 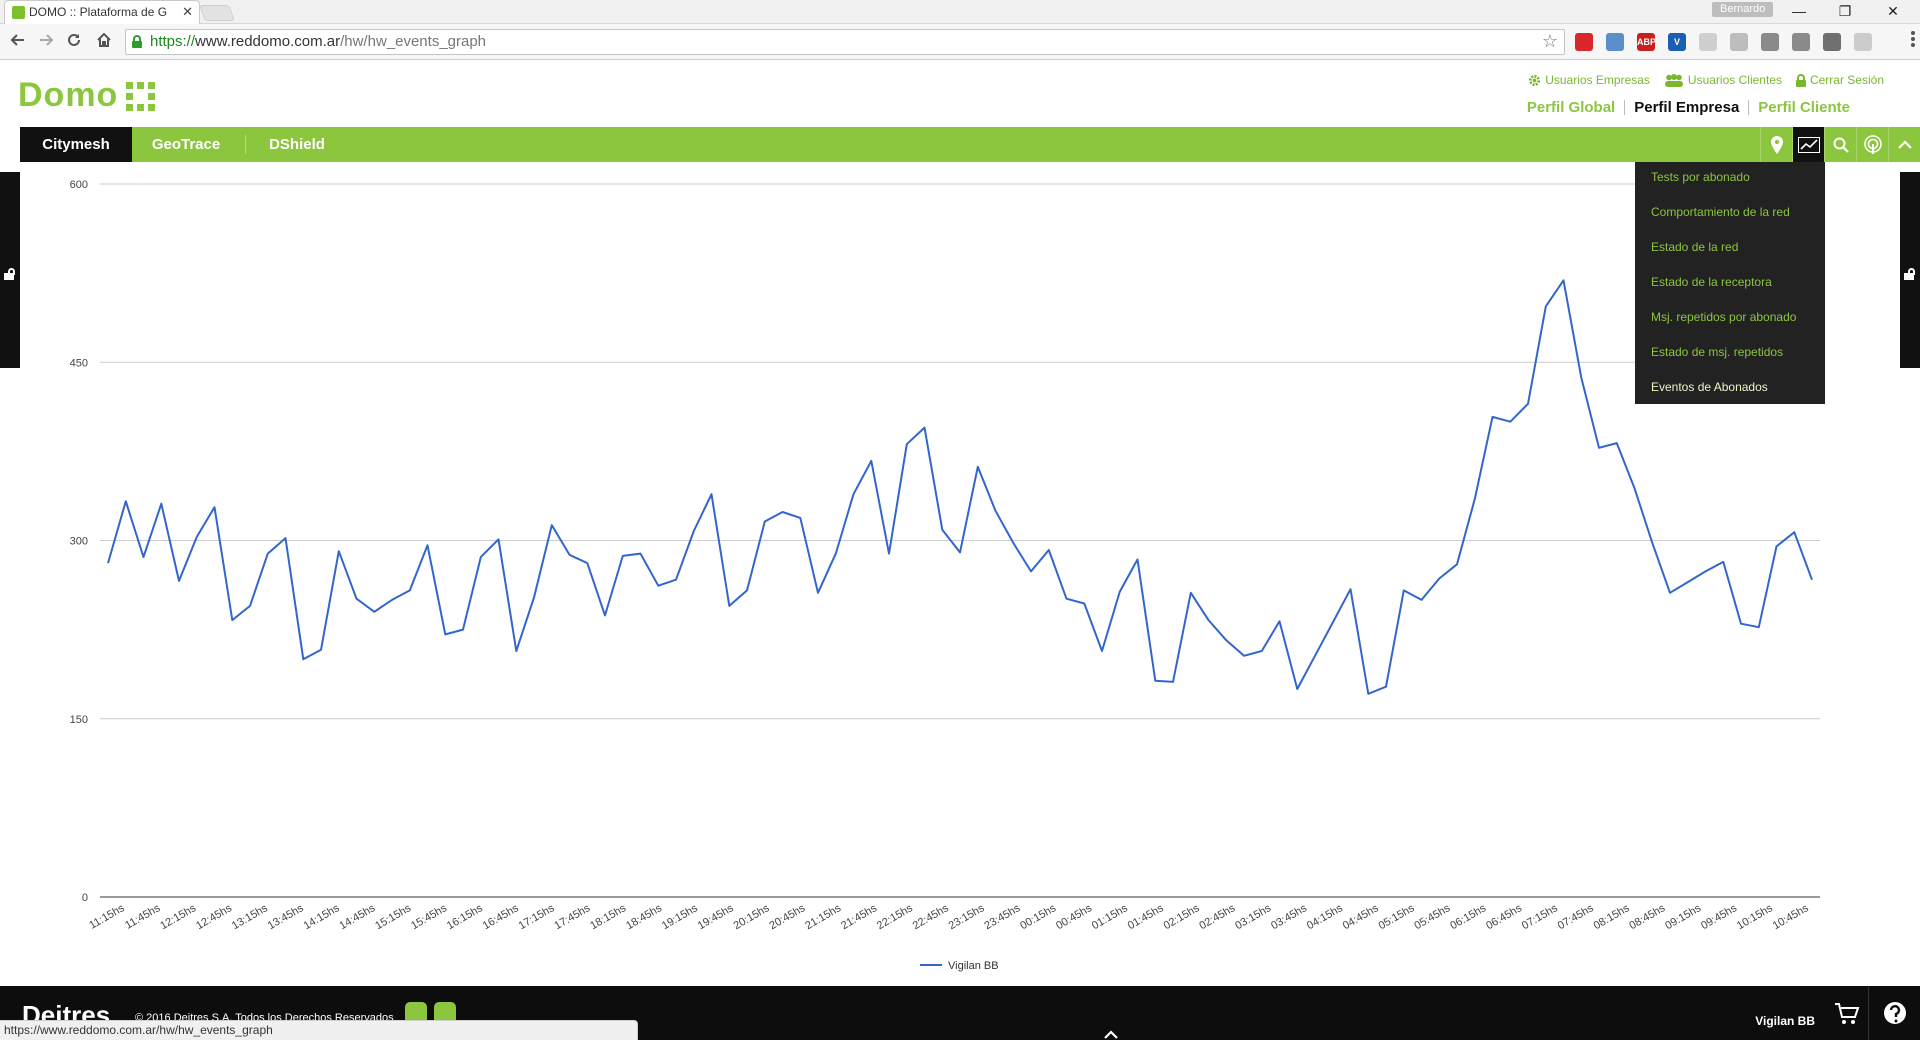 I want to click on x-tick-label: 11:15hs, so click(x=107, y=917).